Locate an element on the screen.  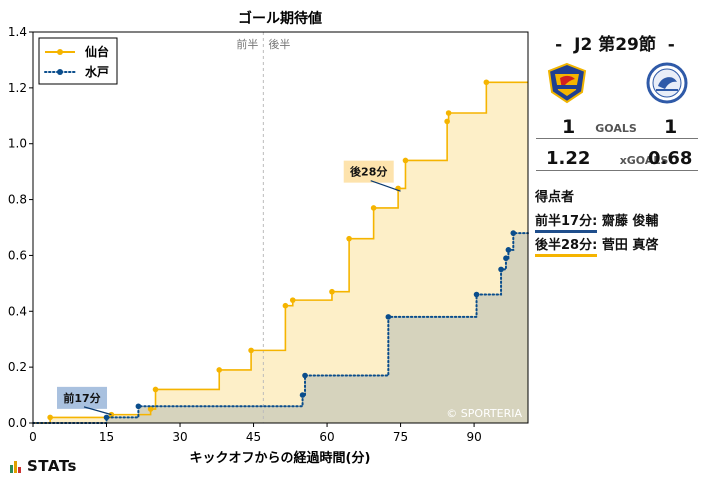
match-title-text: J2 第29節 is located at coordinates (615, 45).